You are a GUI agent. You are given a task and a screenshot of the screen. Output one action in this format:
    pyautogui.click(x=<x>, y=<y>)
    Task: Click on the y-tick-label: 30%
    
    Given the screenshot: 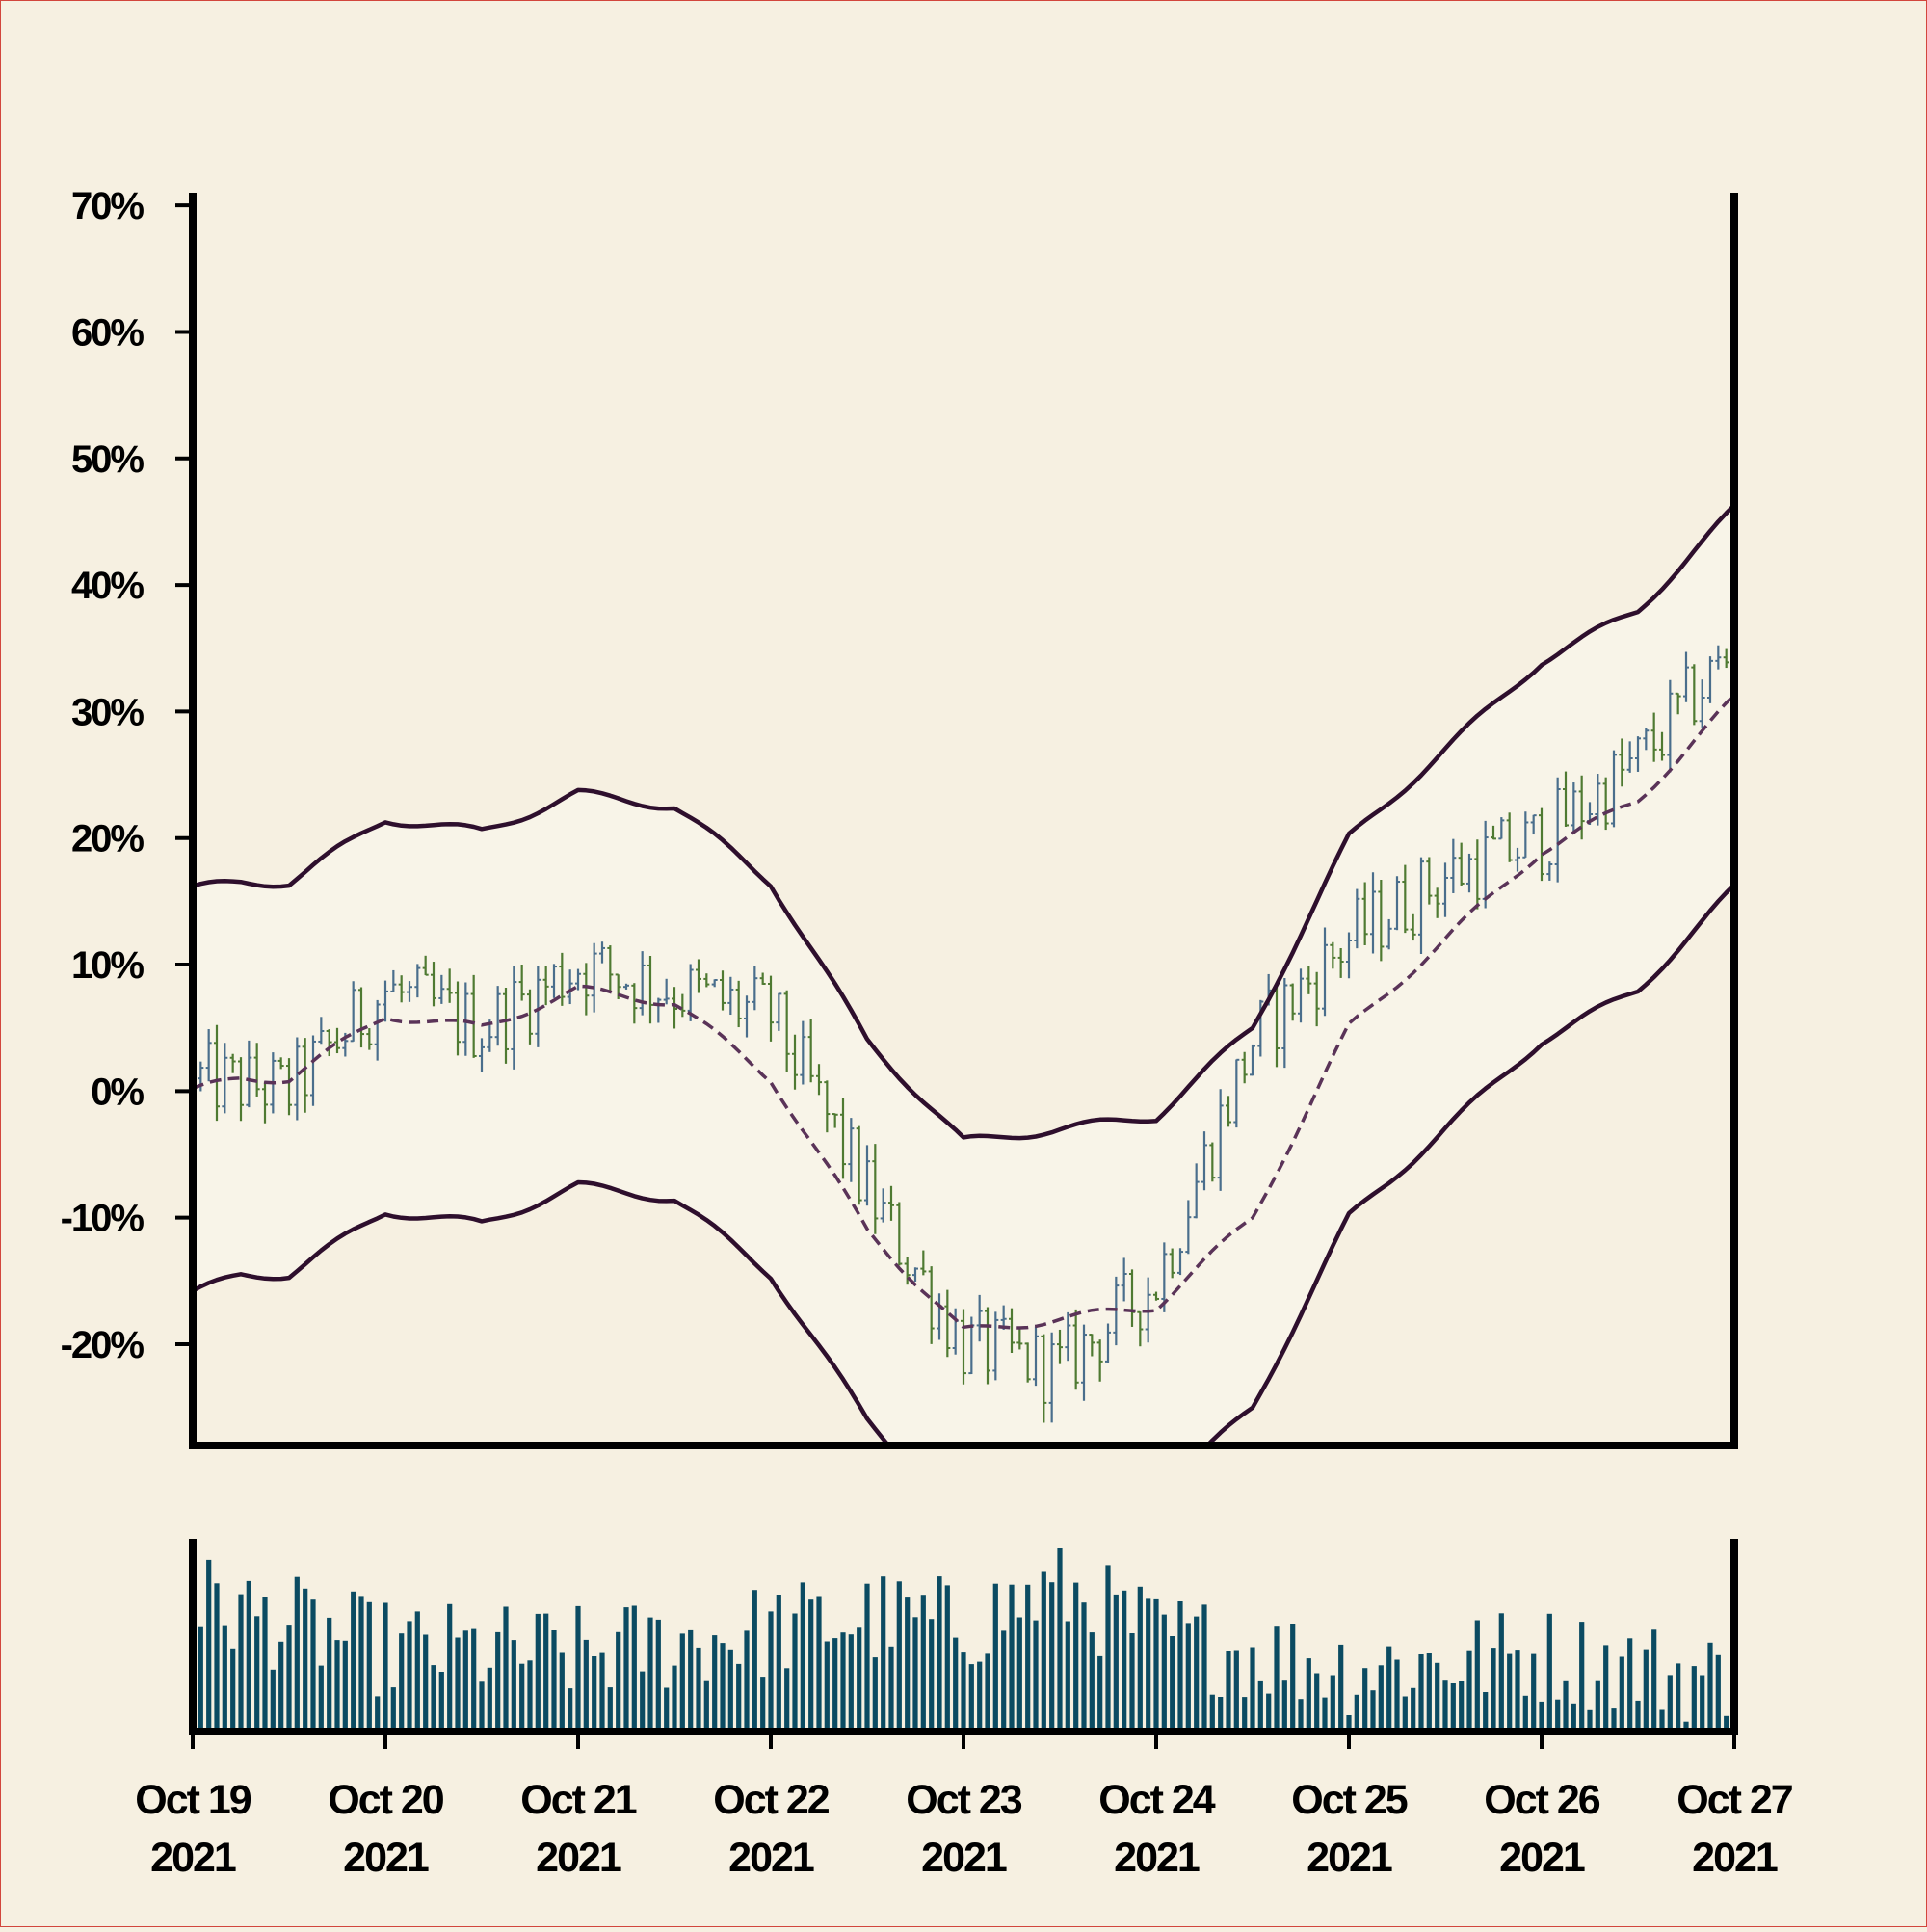 What is the action you would take?
    pyautogui.click(x=108, y=712)
    